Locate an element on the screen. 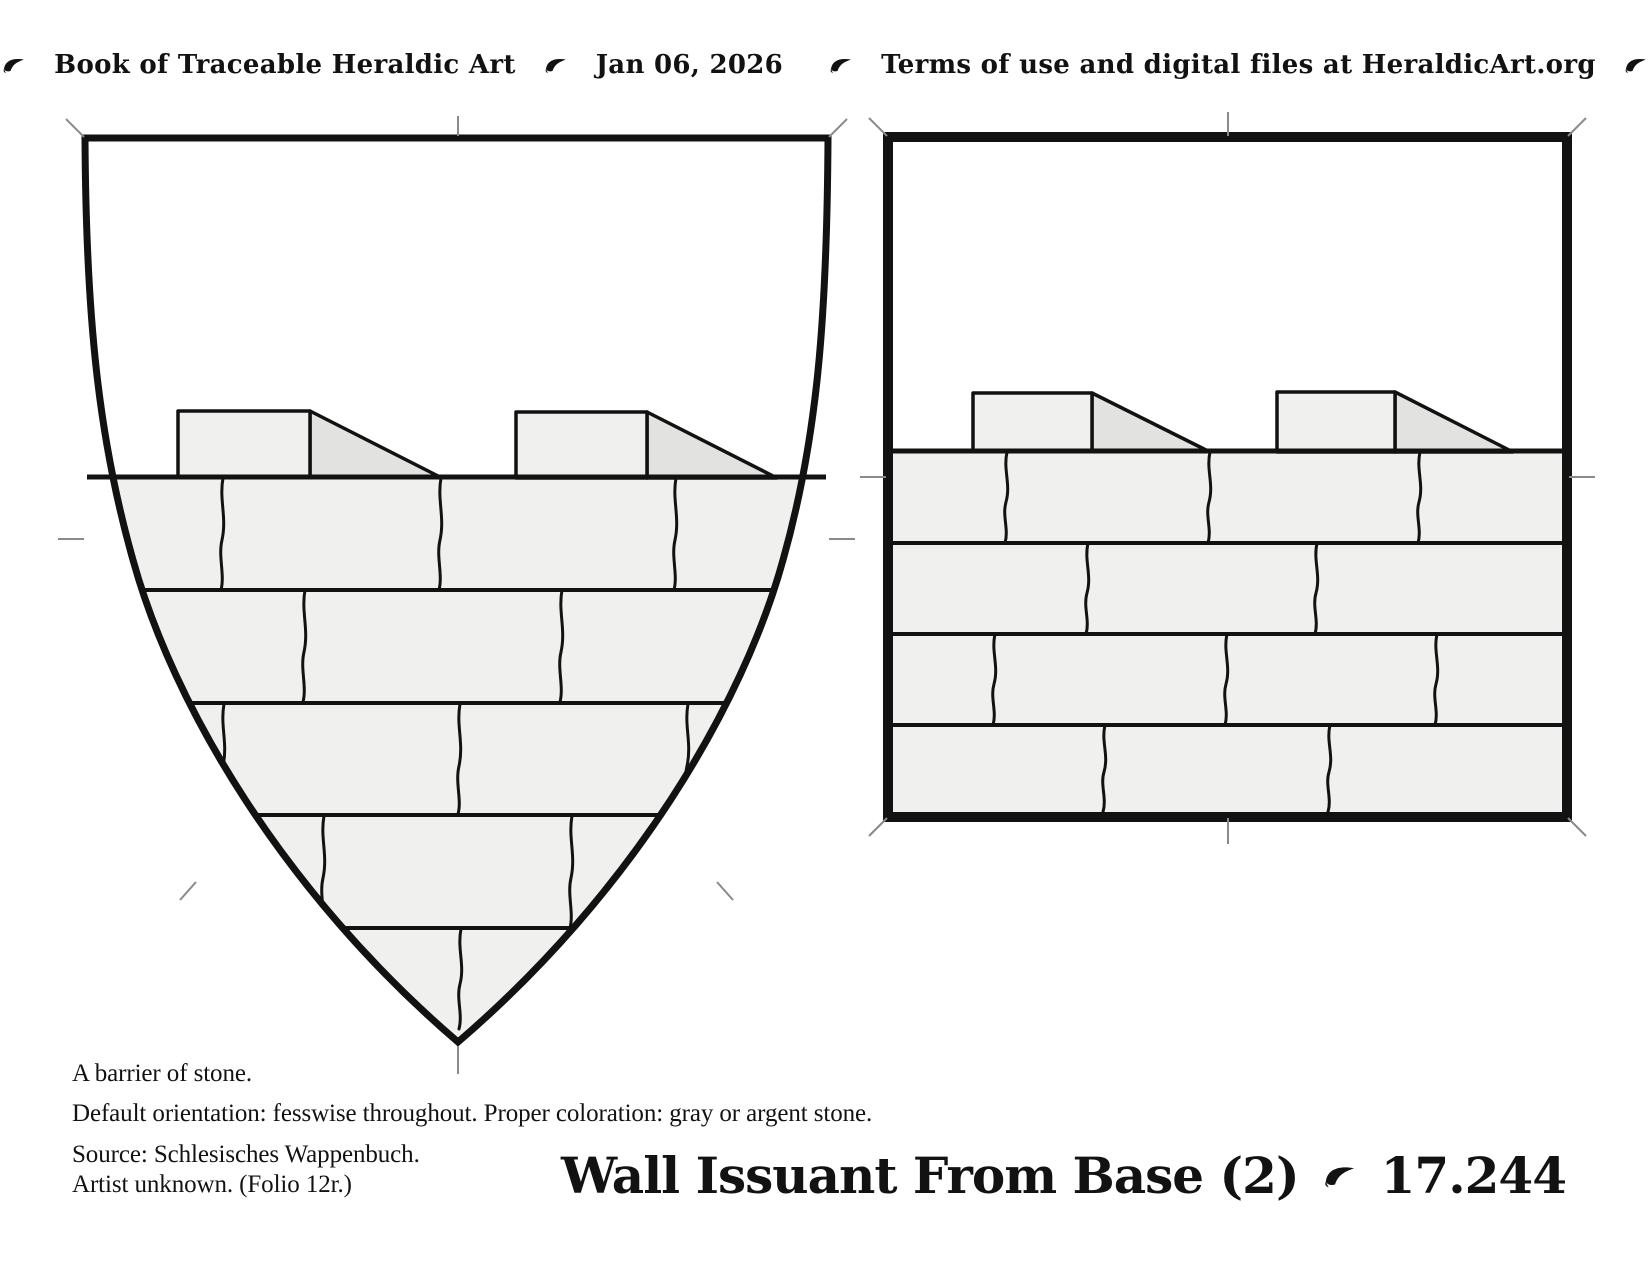  plate-number: 17.244 is located at coordinates (1473, 1175).